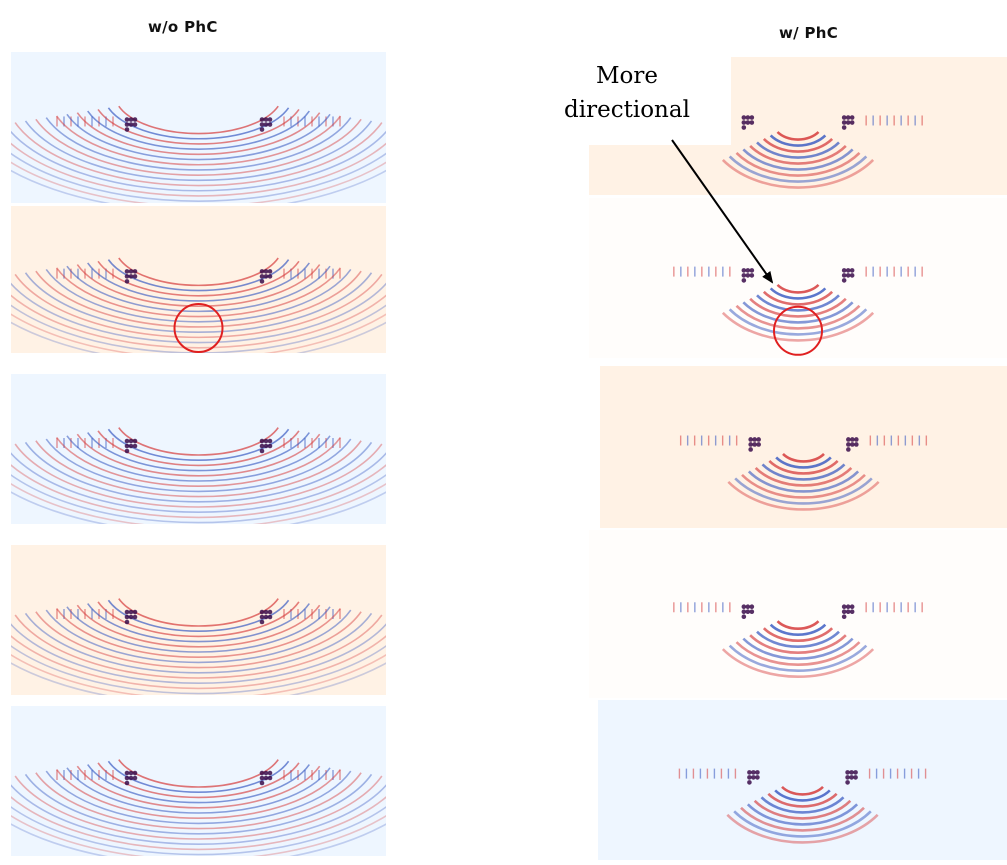 The height and width of the screenshot is (865, 1007). I want to click on right-column-title: w/ PhC, so click(809, 33).